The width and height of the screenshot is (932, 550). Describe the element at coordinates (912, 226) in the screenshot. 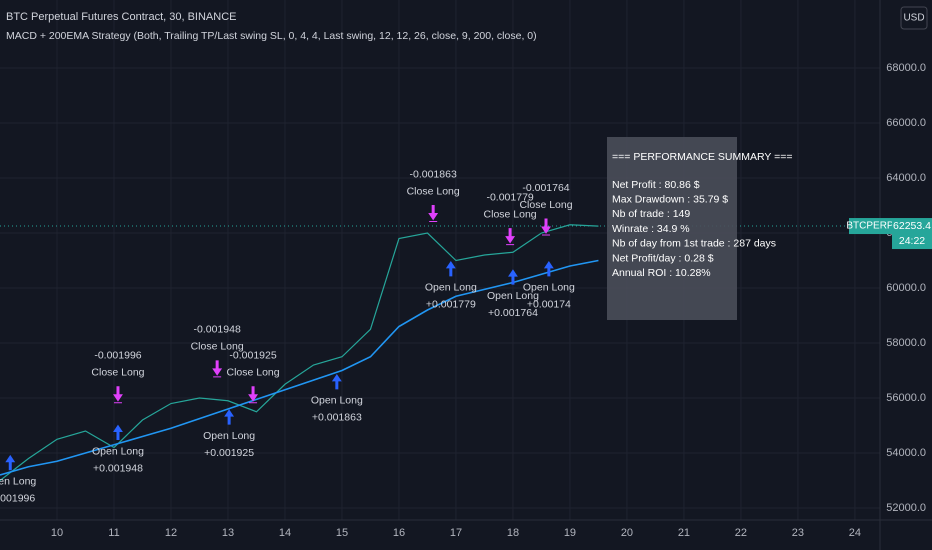

I see `last-price-label: 62253.4` at that location.